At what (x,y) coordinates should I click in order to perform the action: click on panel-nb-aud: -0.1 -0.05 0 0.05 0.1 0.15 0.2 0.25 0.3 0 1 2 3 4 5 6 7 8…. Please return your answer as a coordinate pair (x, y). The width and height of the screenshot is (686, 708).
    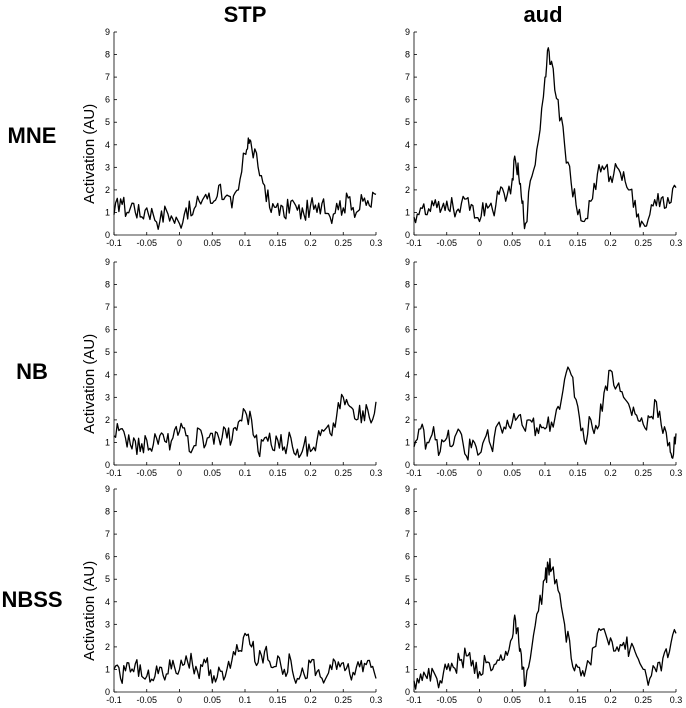
    Looking at the image, I should click on (543, 367).